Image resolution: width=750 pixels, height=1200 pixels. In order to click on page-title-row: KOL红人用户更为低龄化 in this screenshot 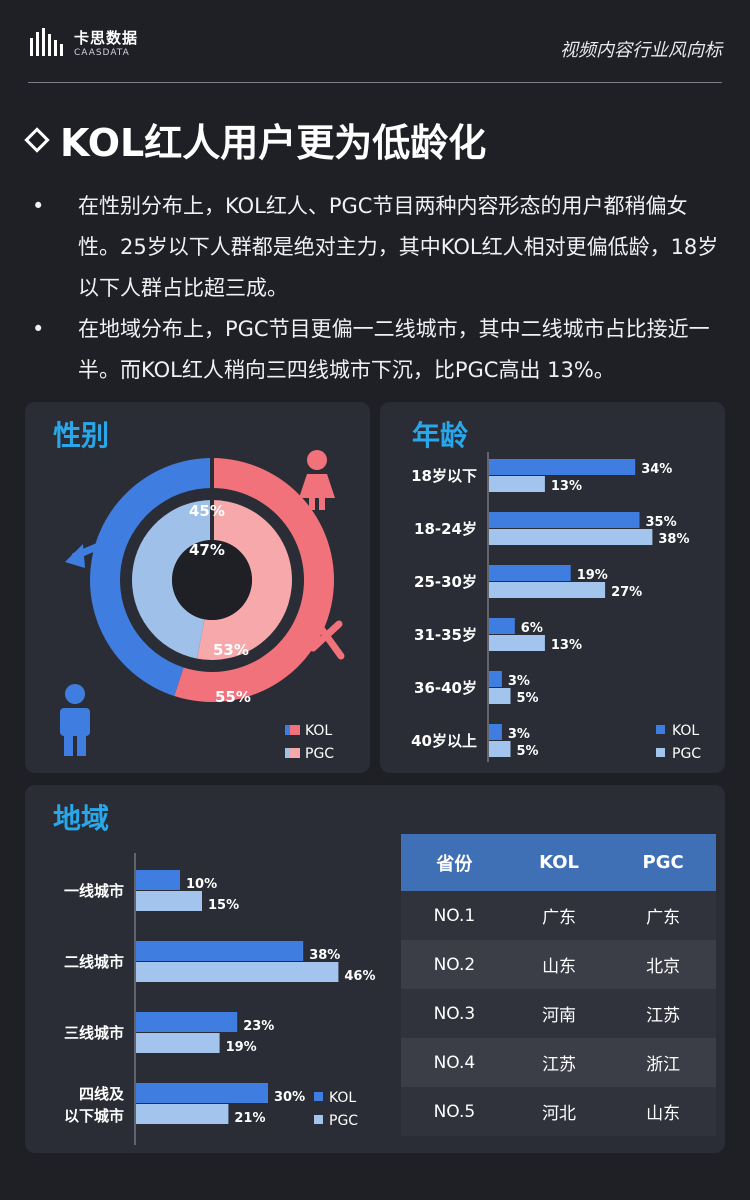, I will do `click(255, 139)`.